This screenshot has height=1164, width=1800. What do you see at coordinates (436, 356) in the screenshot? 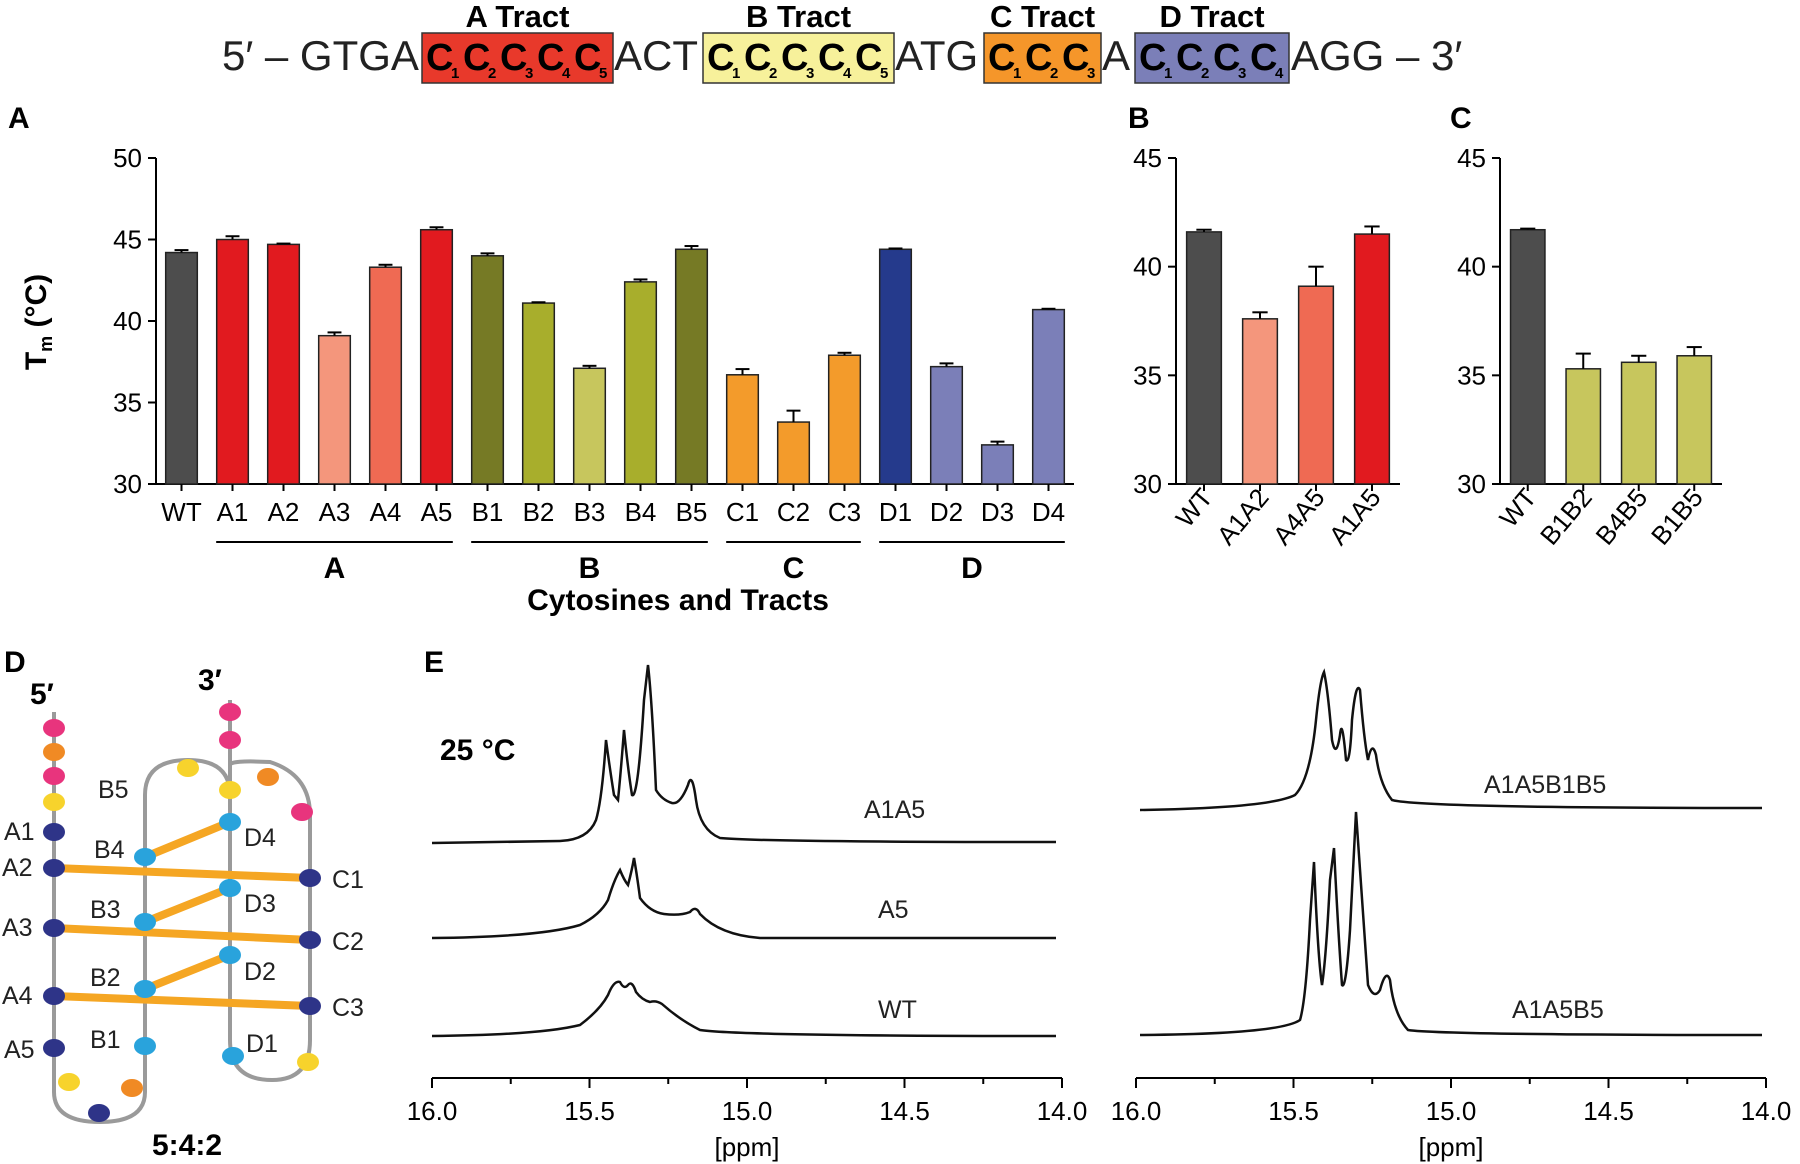
I see `bar-a5` at bounding box center [436, 356].